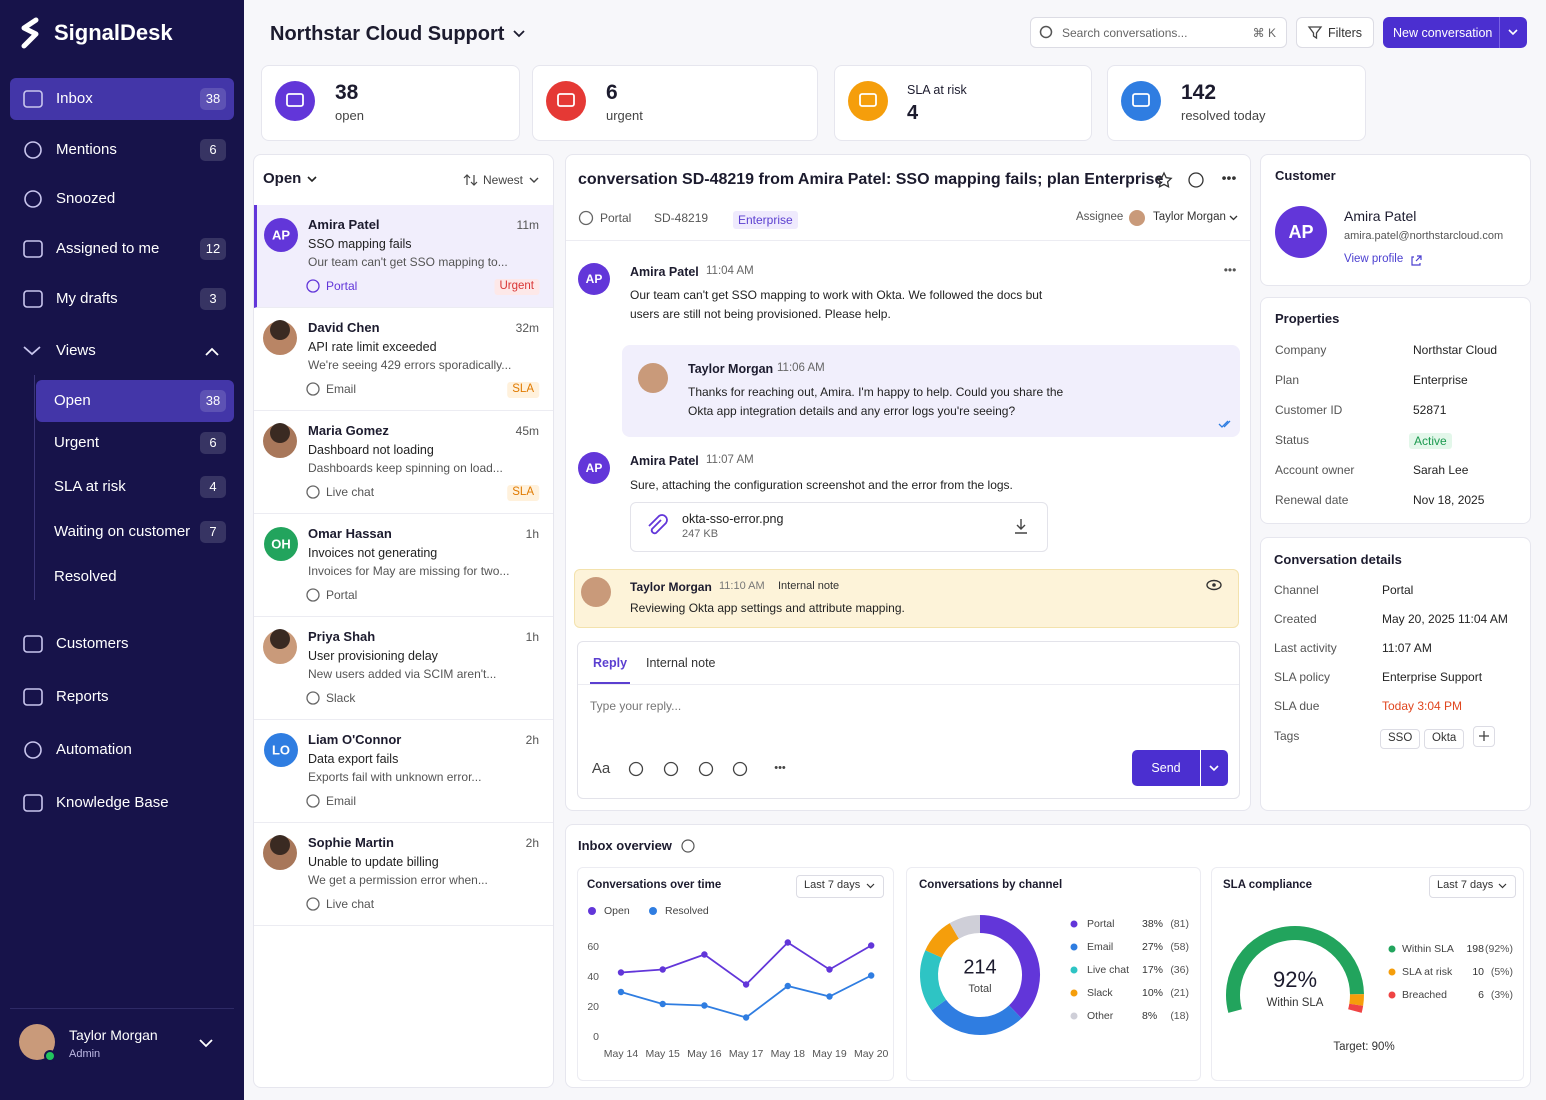  Describe the element at coordinates (908, 684) in the screenshot. I see `divider` at that location.